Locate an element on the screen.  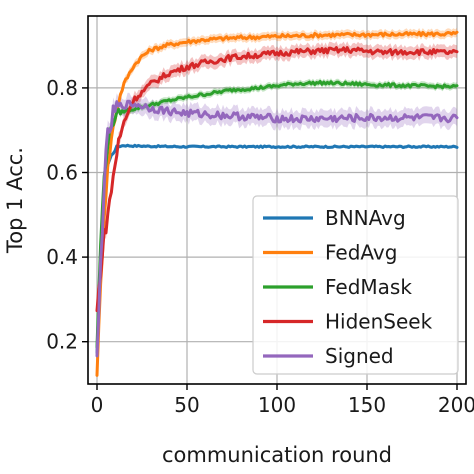
y-tick-label: 0.4 is located at coordinates (62, 257).